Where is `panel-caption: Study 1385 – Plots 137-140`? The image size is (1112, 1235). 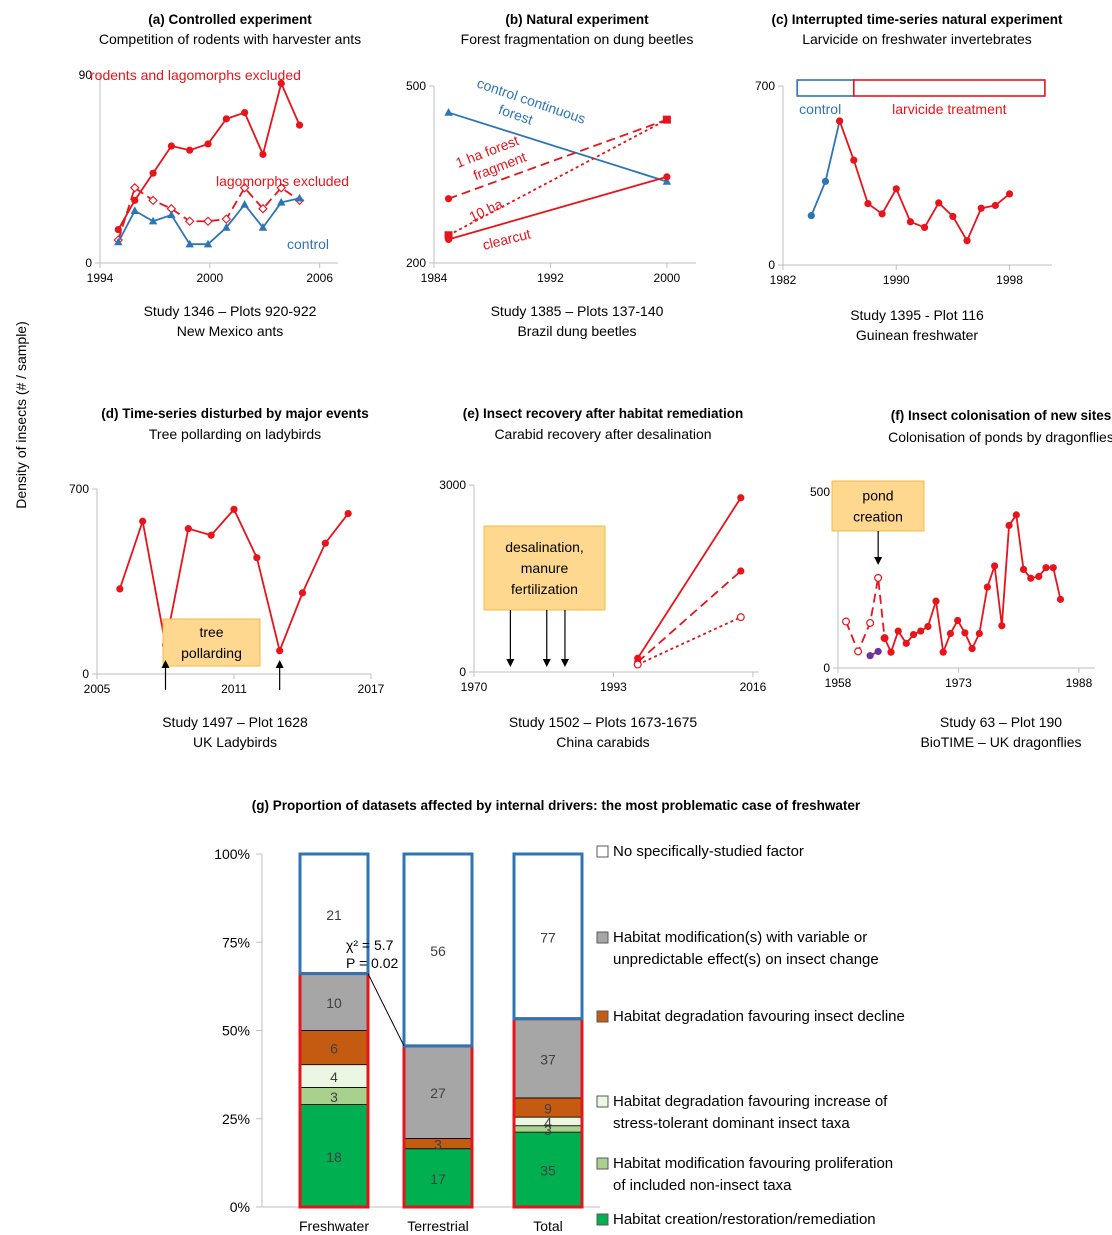 panel-caption: Study 1385 – Plots 137-140 is located at coordinates (577, 311).